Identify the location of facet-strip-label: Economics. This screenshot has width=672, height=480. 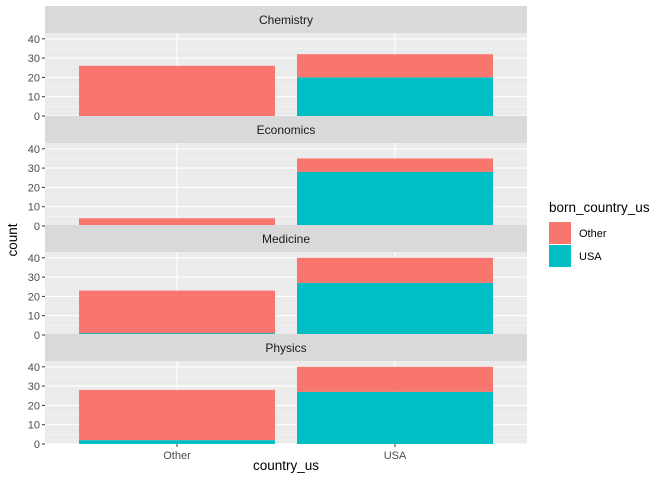
(286, 130).